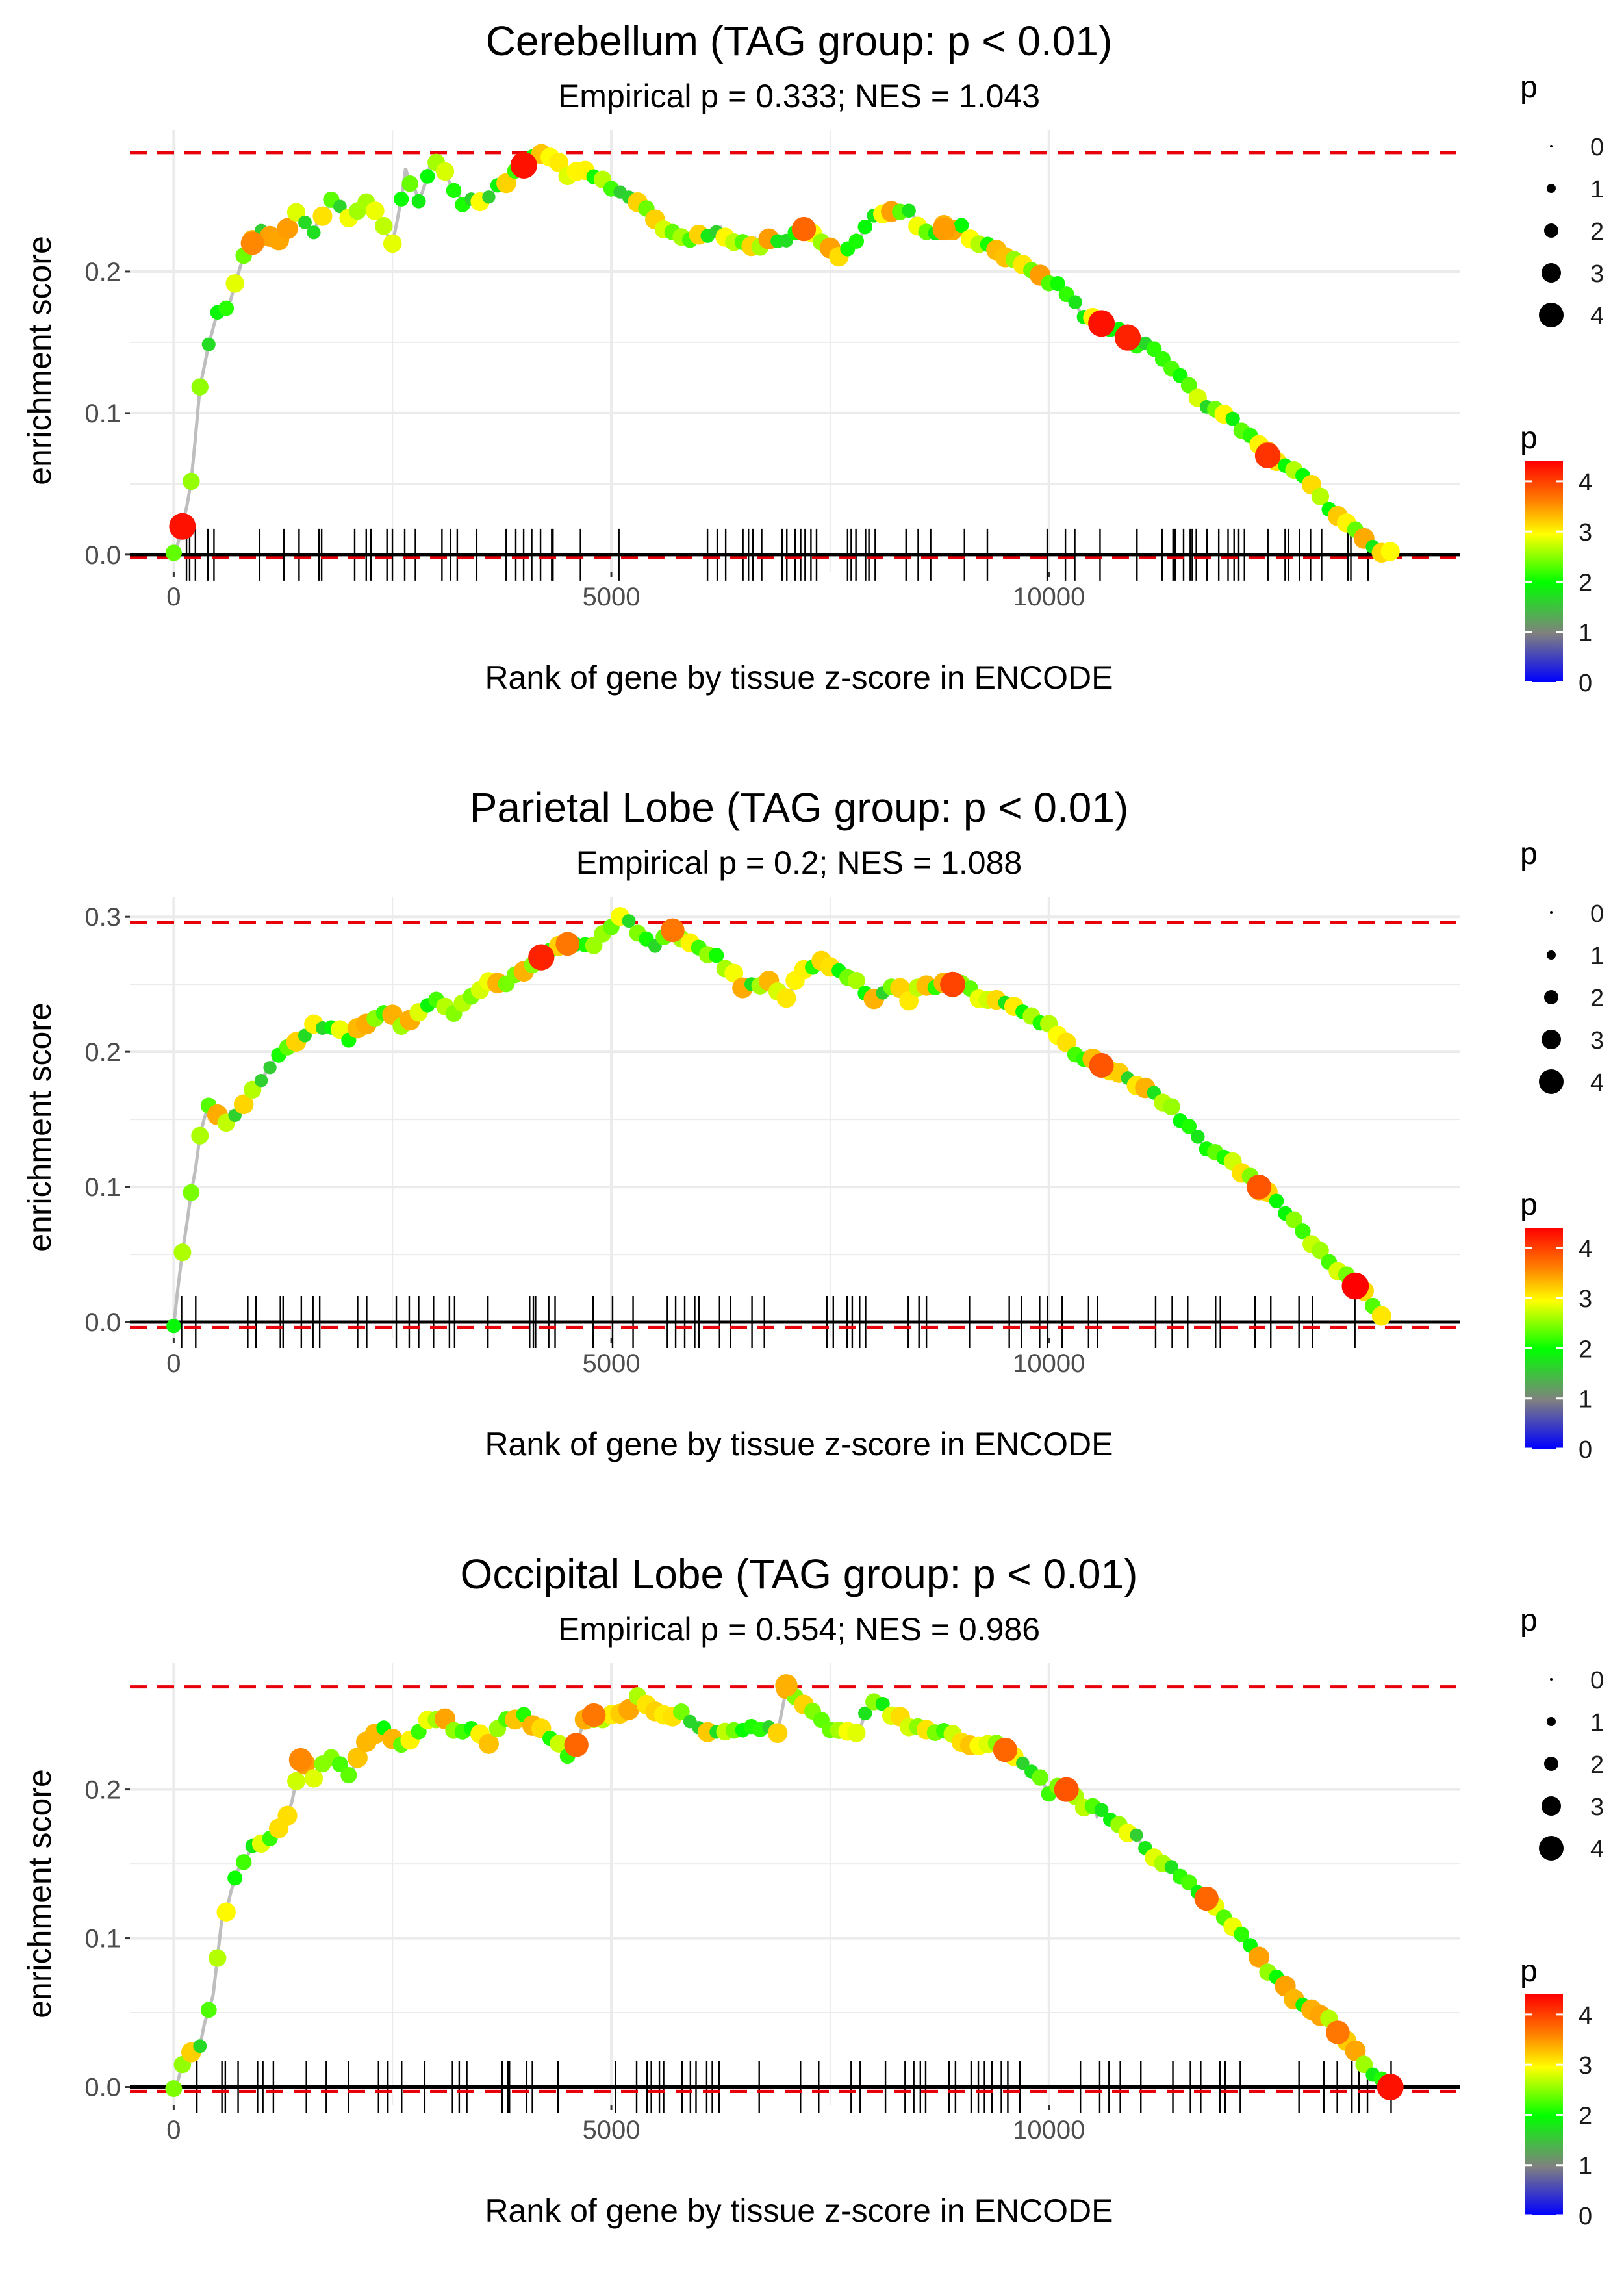 This screenshot has width=1624, height=2290. I want to click on y-tick-label: 0.1, so click(102, 1939).